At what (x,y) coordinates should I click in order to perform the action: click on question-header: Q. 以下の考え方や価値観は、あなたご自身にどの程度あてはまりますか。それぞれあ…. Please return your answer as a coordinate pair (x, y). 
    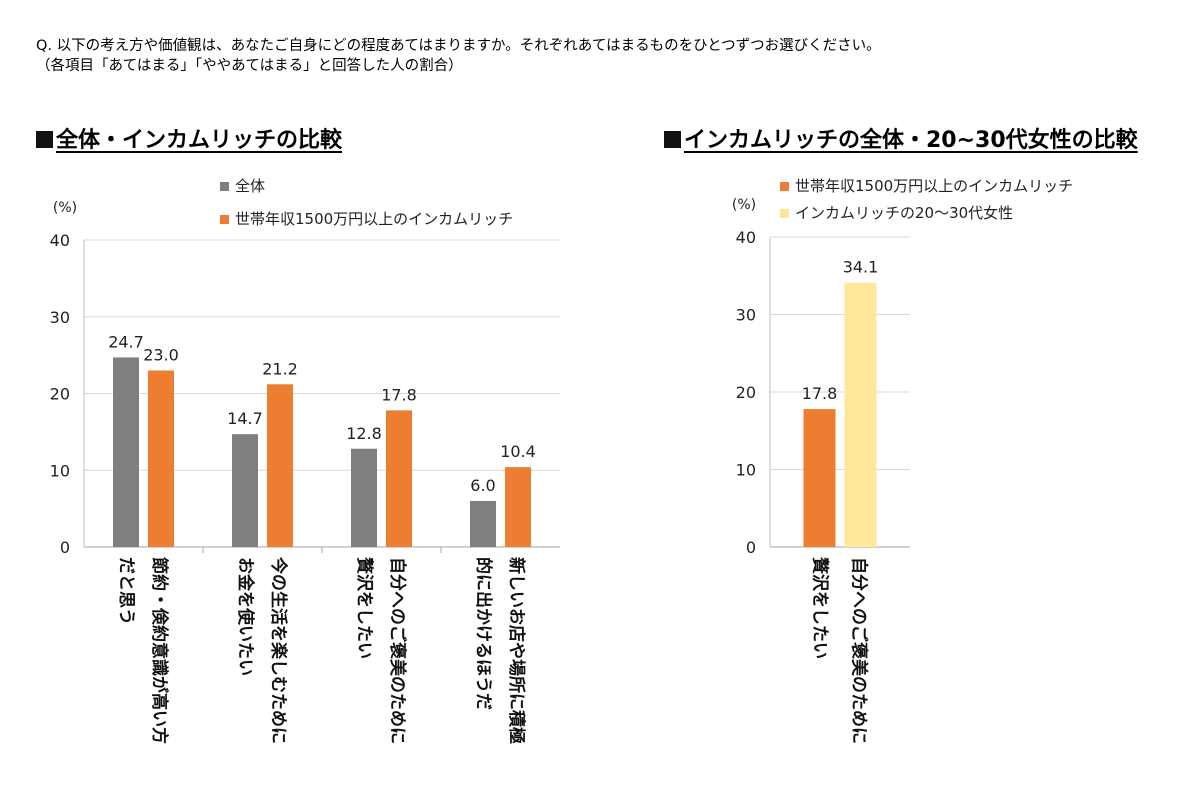
    Looking at the image, I should click on (458, 56).